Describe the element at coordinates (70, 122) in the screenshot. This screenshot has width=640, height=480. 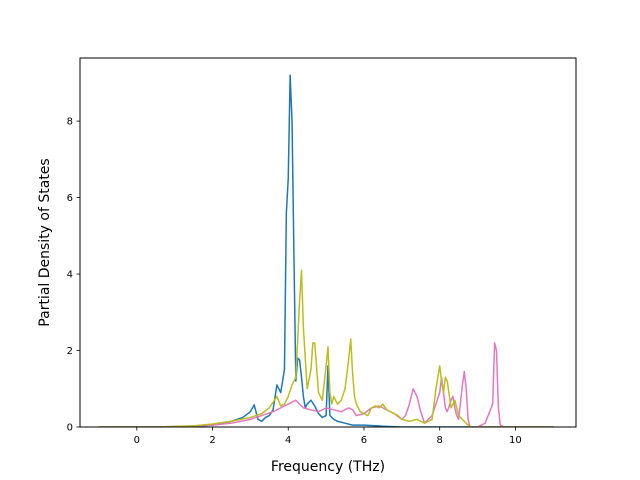
I see `y-tick-label: 8` at that location.